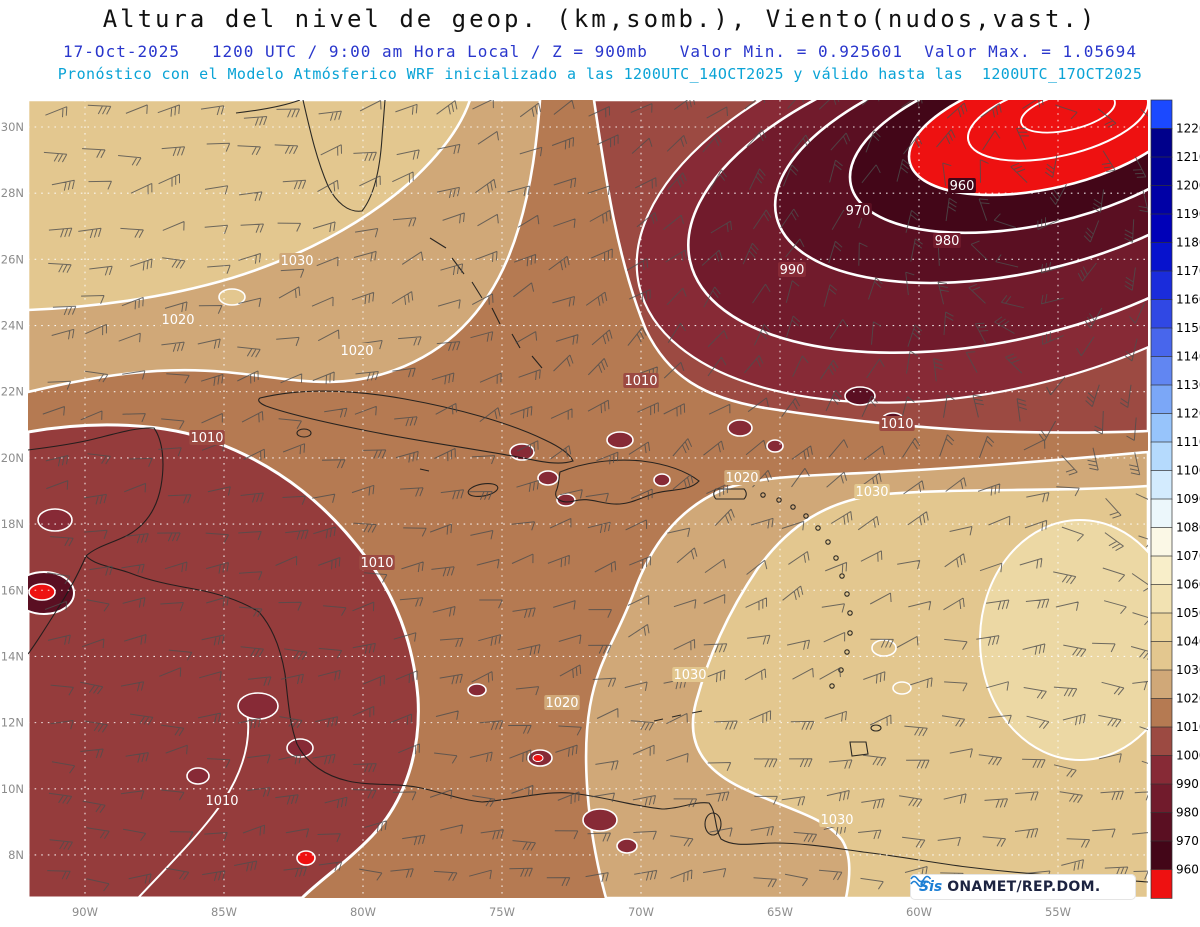 The image size is (1200, 927). I want to click on colorbar-tick-label: 1200, so click(1188, 186).